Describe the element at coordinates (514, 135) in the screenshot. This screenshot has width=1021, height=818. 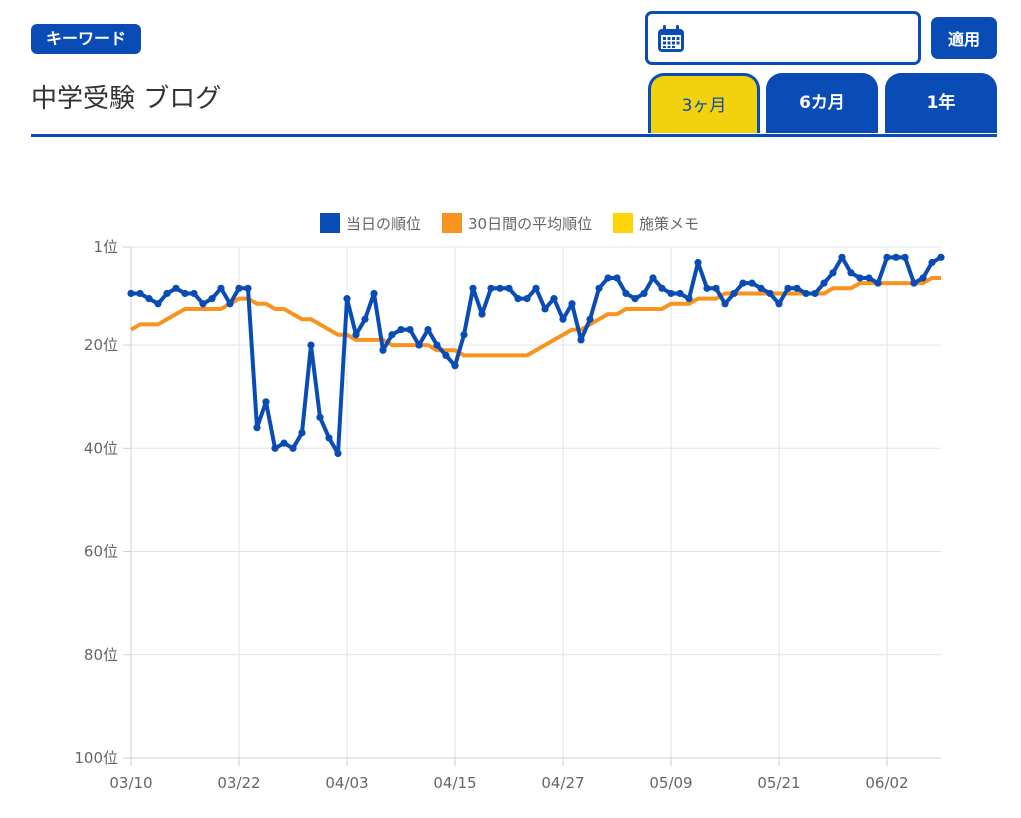
I see `title-divider` at that location.